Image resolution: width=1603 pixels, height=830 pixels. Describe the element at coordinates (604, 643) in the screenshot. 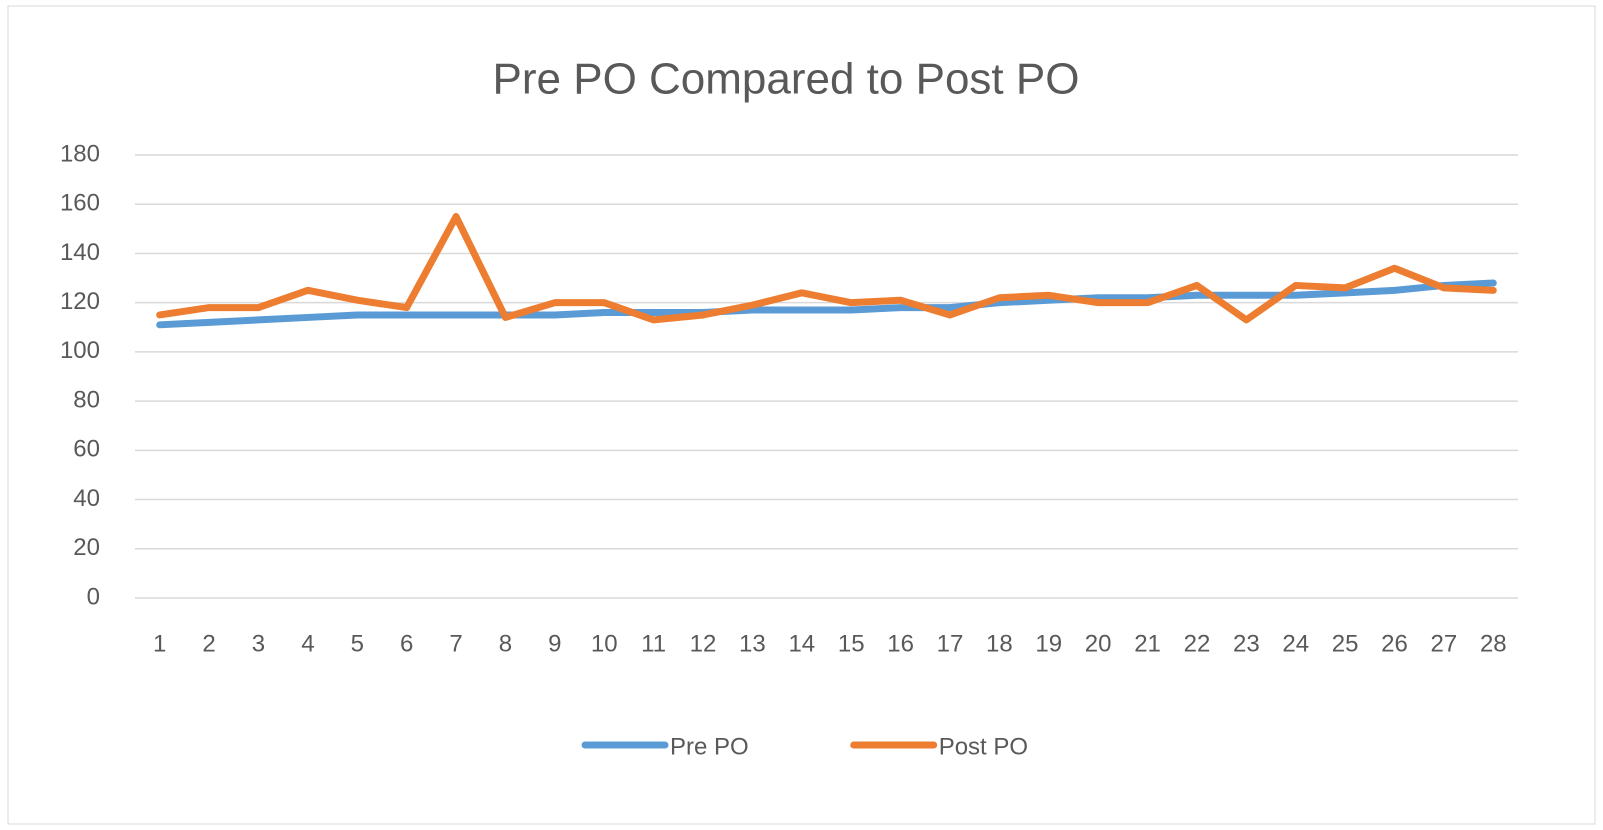

I see `x-tick-label: 10` at that location.